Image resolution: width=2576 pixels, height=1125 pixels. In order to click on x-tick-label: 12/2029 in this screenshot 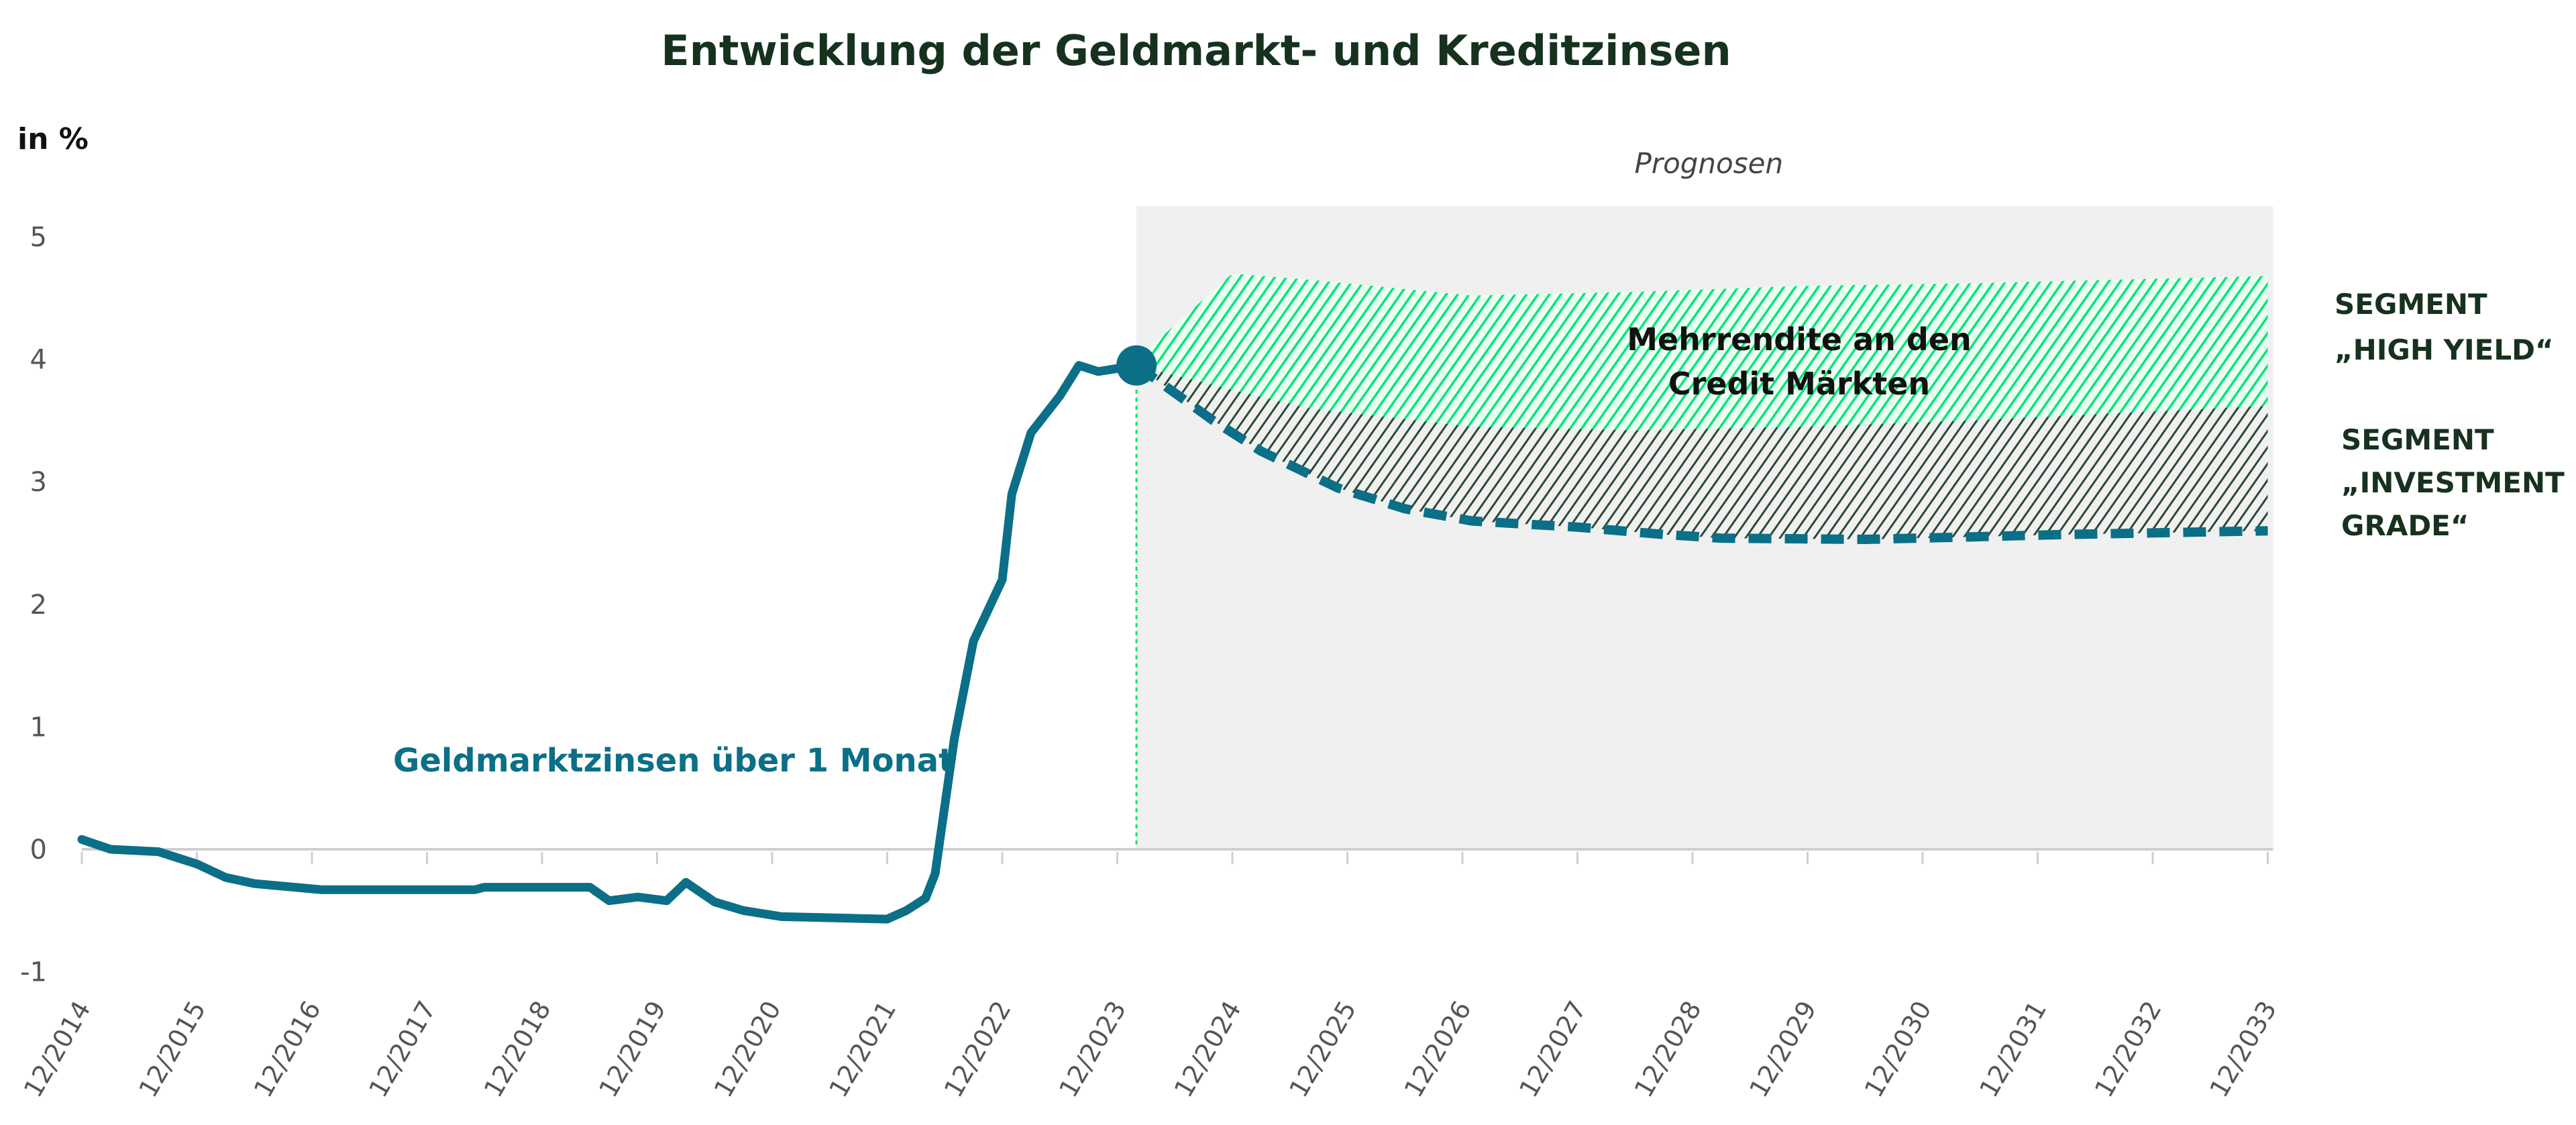, I will do `click(1782, 1049)`.